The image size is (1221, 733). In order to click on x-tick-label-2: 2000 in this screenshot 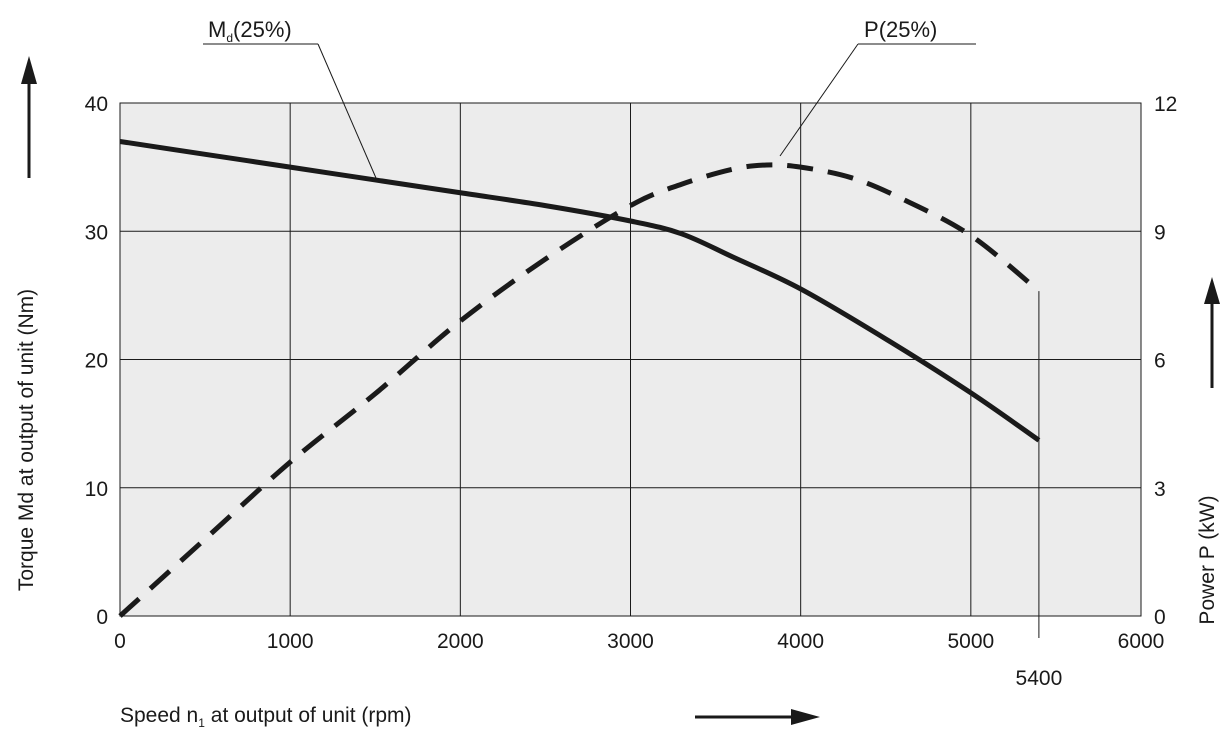, I will do `click(460, 641)`.